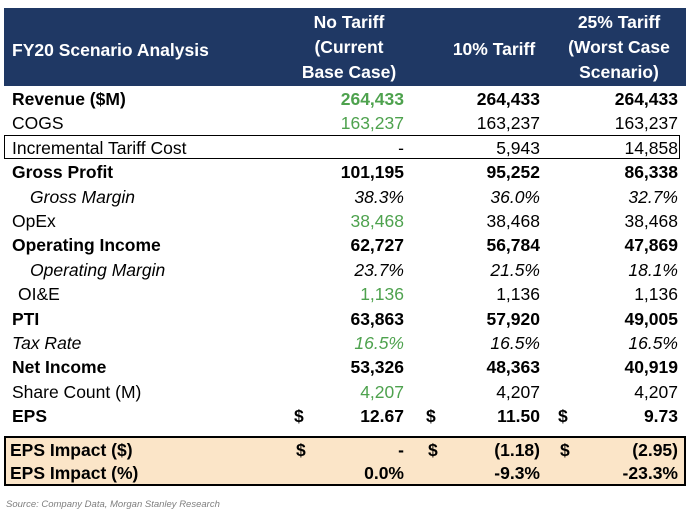  What do you see at coordinates (59, 367) in the screenshot?
I see `row-label: Net Income` at bounding box center [59, 367].